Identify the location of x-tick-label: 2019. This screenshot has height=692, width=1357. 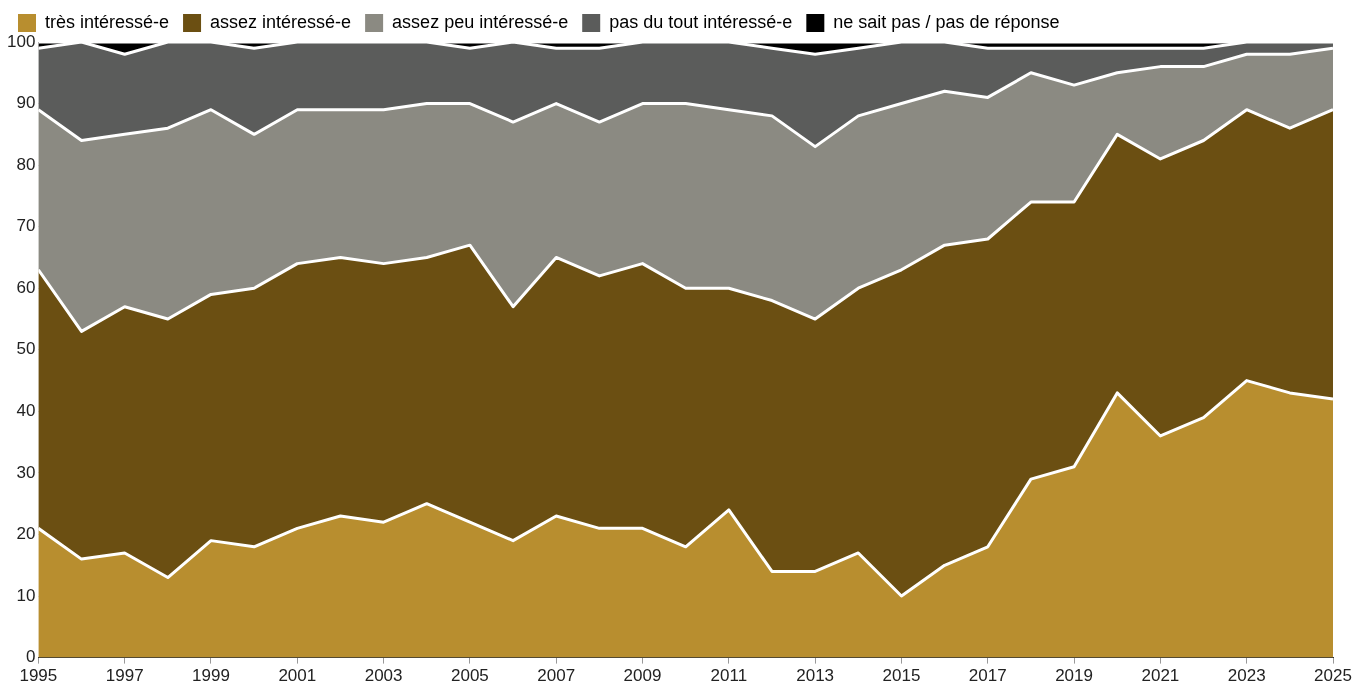
(1074, 676).